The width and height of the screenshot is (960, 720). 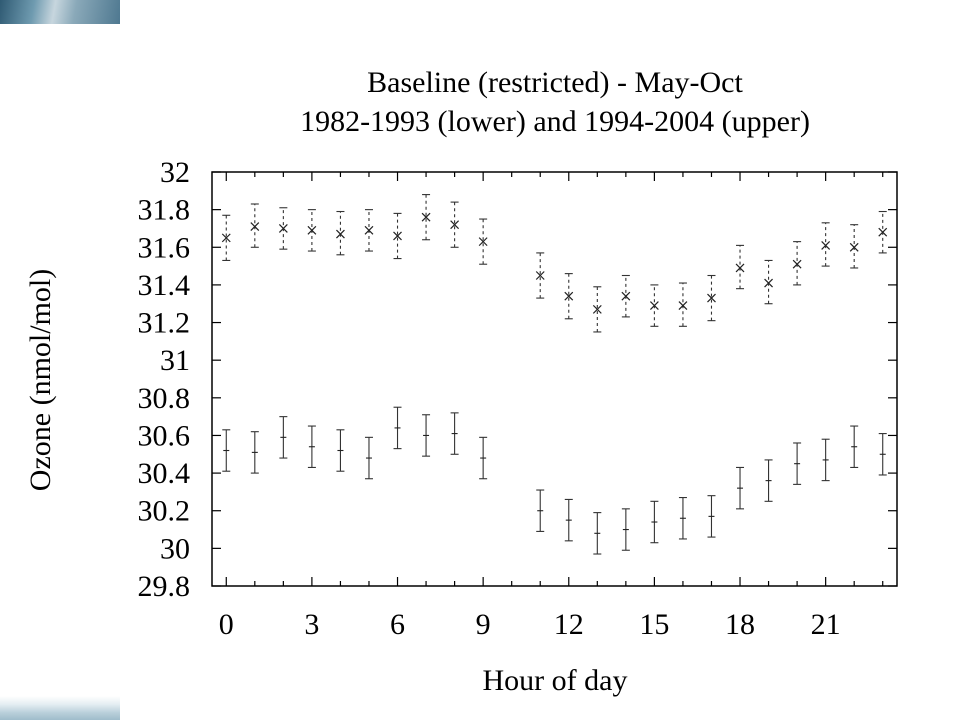 I want to click on y-tick-label: 30.4, so click(x=164, y=473).